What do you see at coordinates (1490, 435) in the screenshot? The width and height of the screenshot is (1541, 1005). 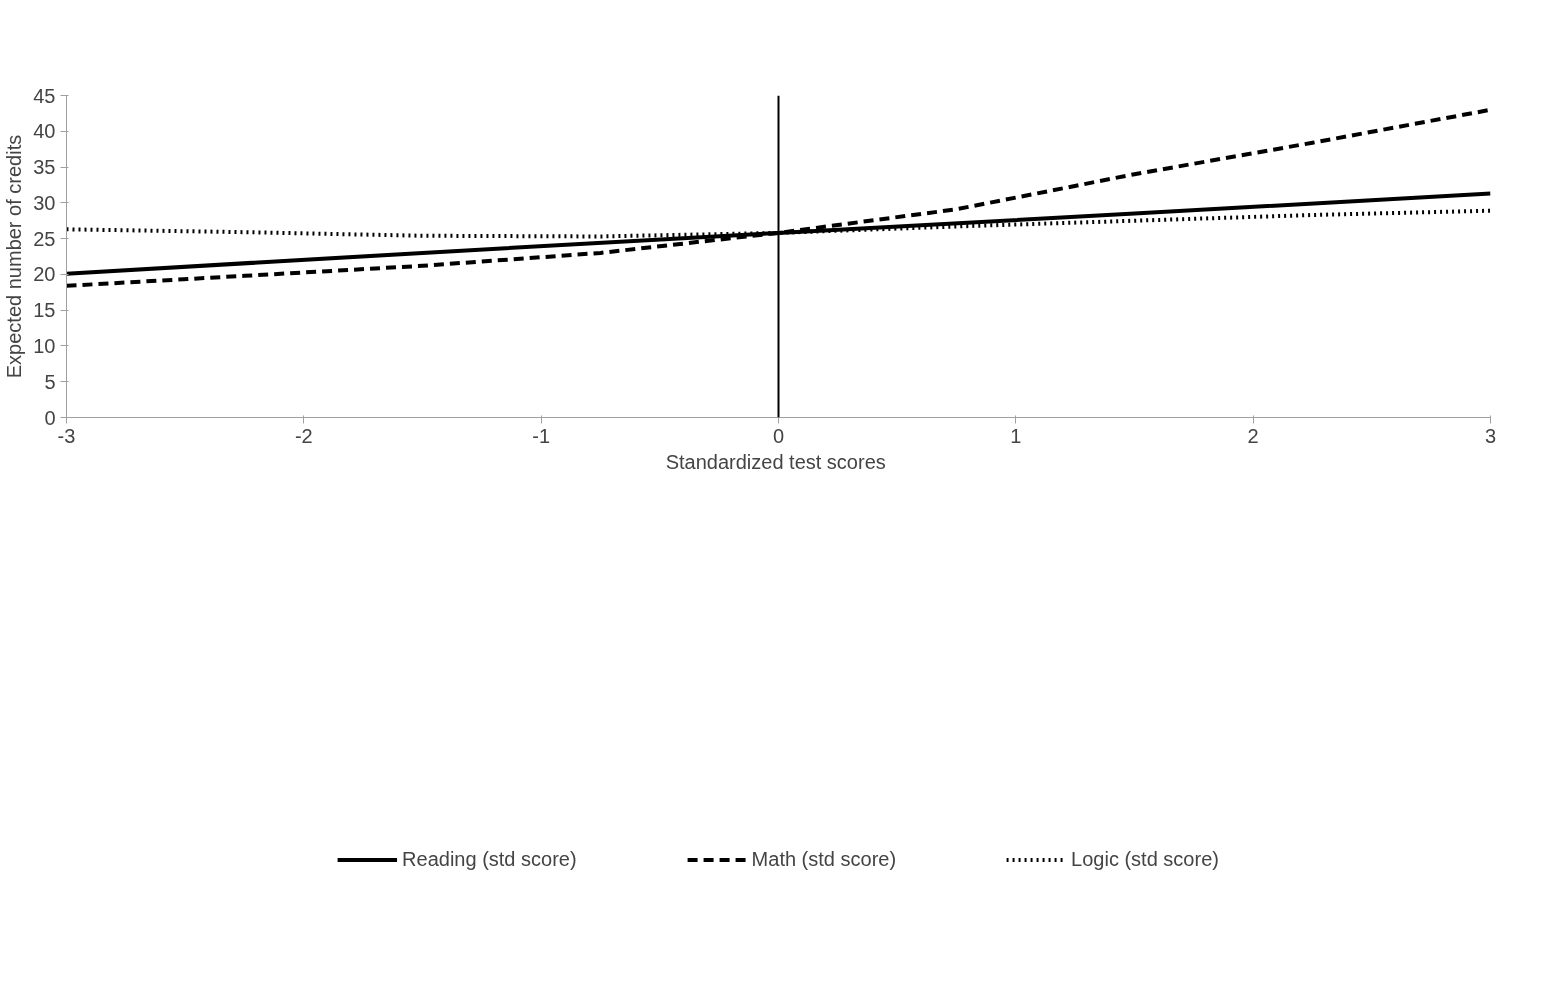 I see `x-tick-label: 3` at bounding box center [1490, 435].